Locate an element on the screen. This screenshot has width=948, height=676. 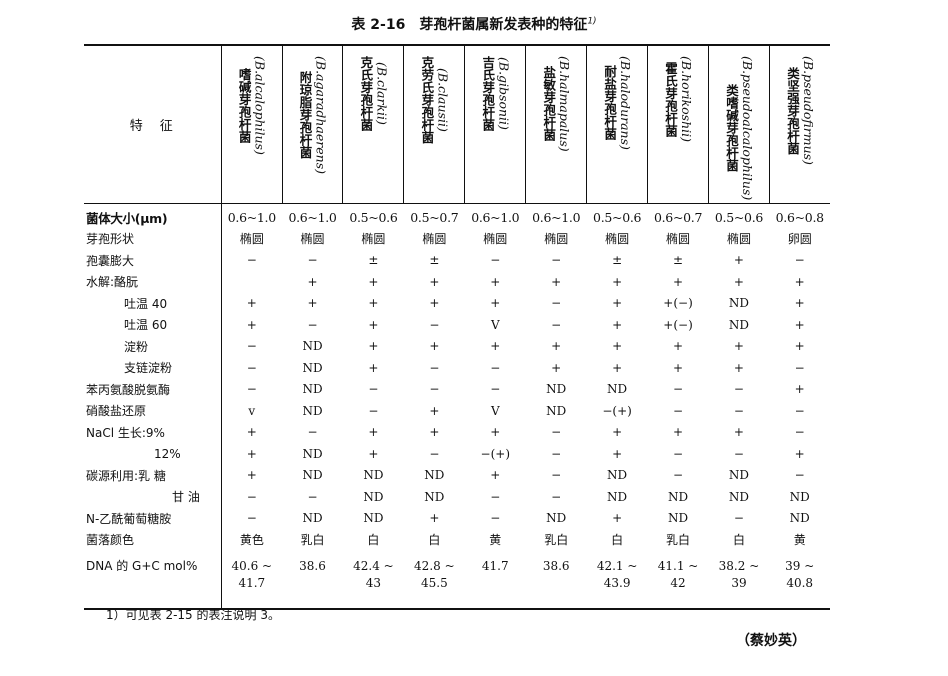
species-name: 霍氏芽孢杆菌 is located at coordinates (671, 99).